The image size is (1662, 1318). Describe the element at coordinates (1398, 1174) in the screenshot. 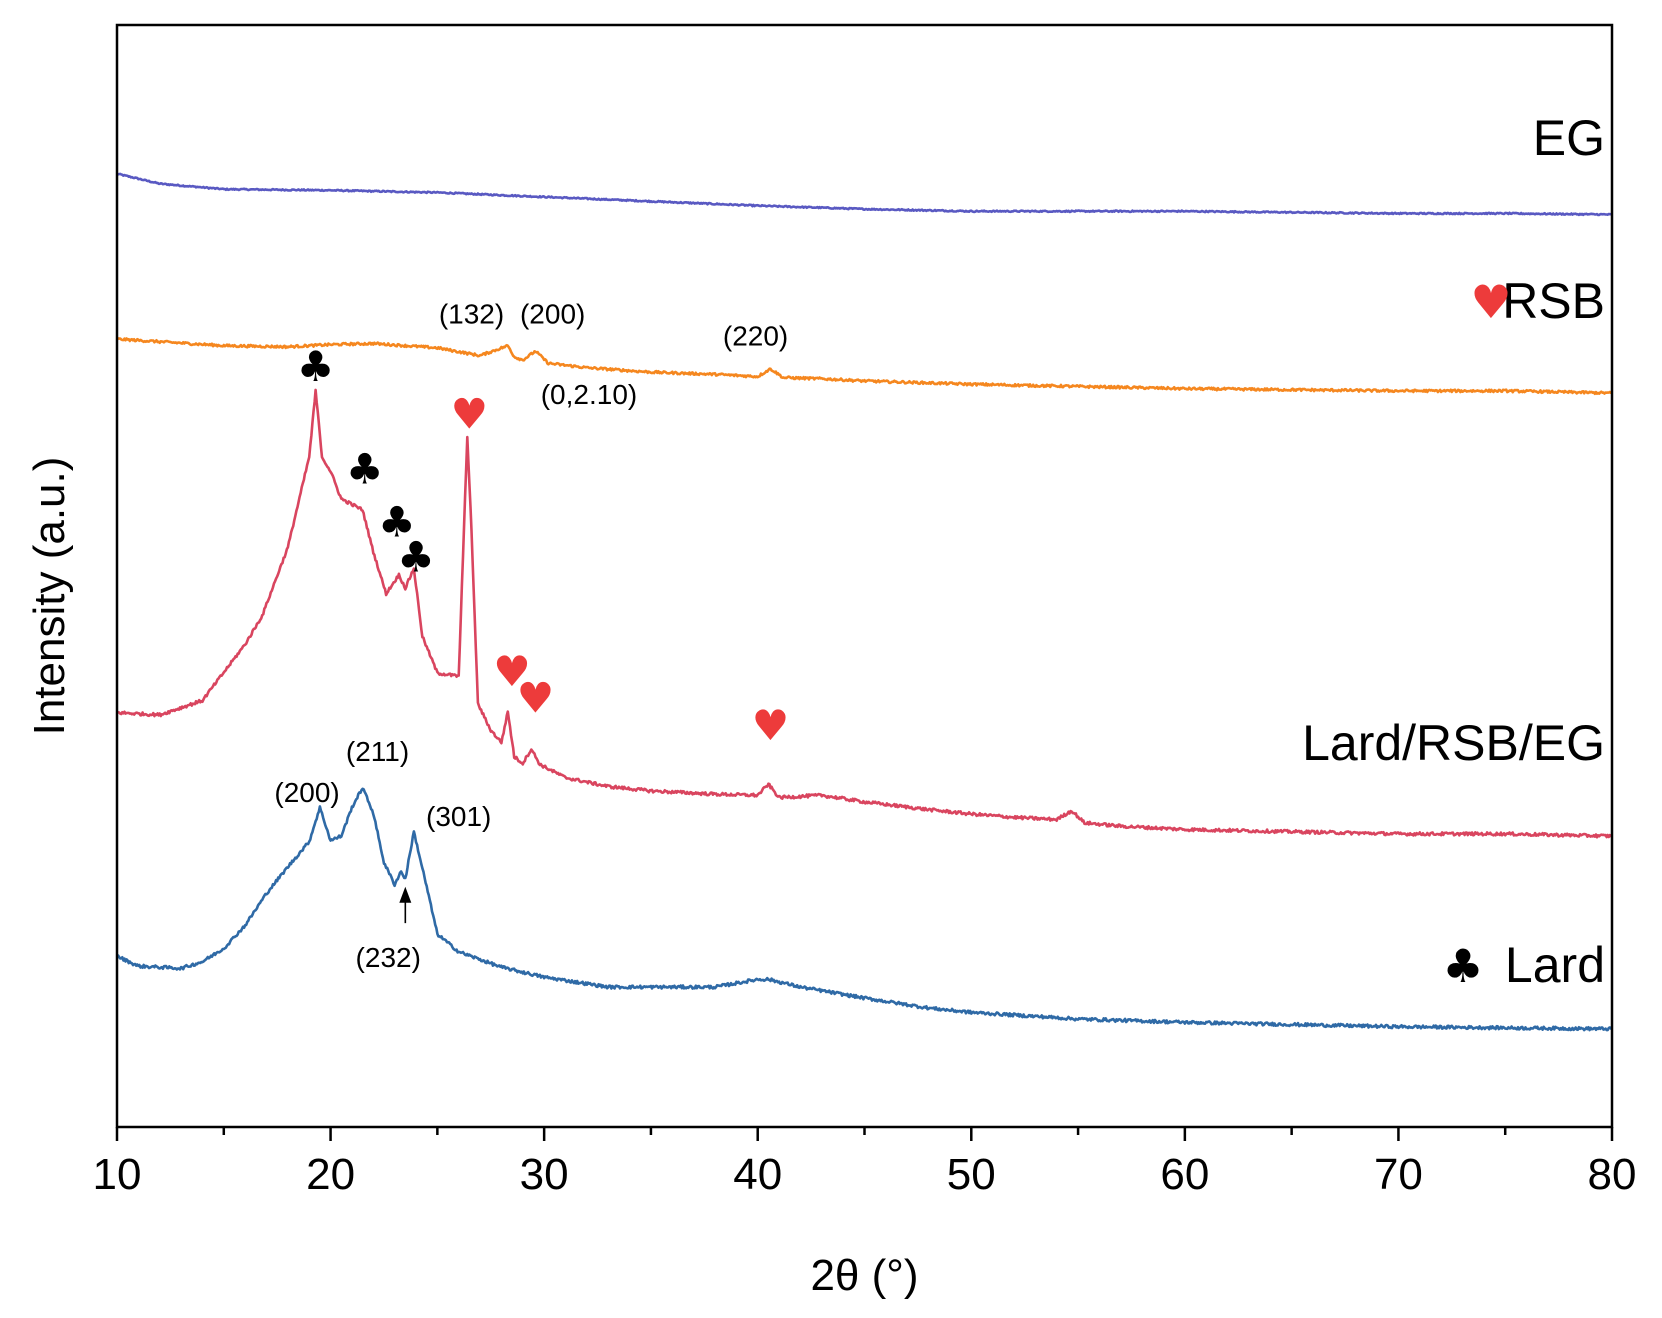

I see `x-tick-label: 70` at that location.